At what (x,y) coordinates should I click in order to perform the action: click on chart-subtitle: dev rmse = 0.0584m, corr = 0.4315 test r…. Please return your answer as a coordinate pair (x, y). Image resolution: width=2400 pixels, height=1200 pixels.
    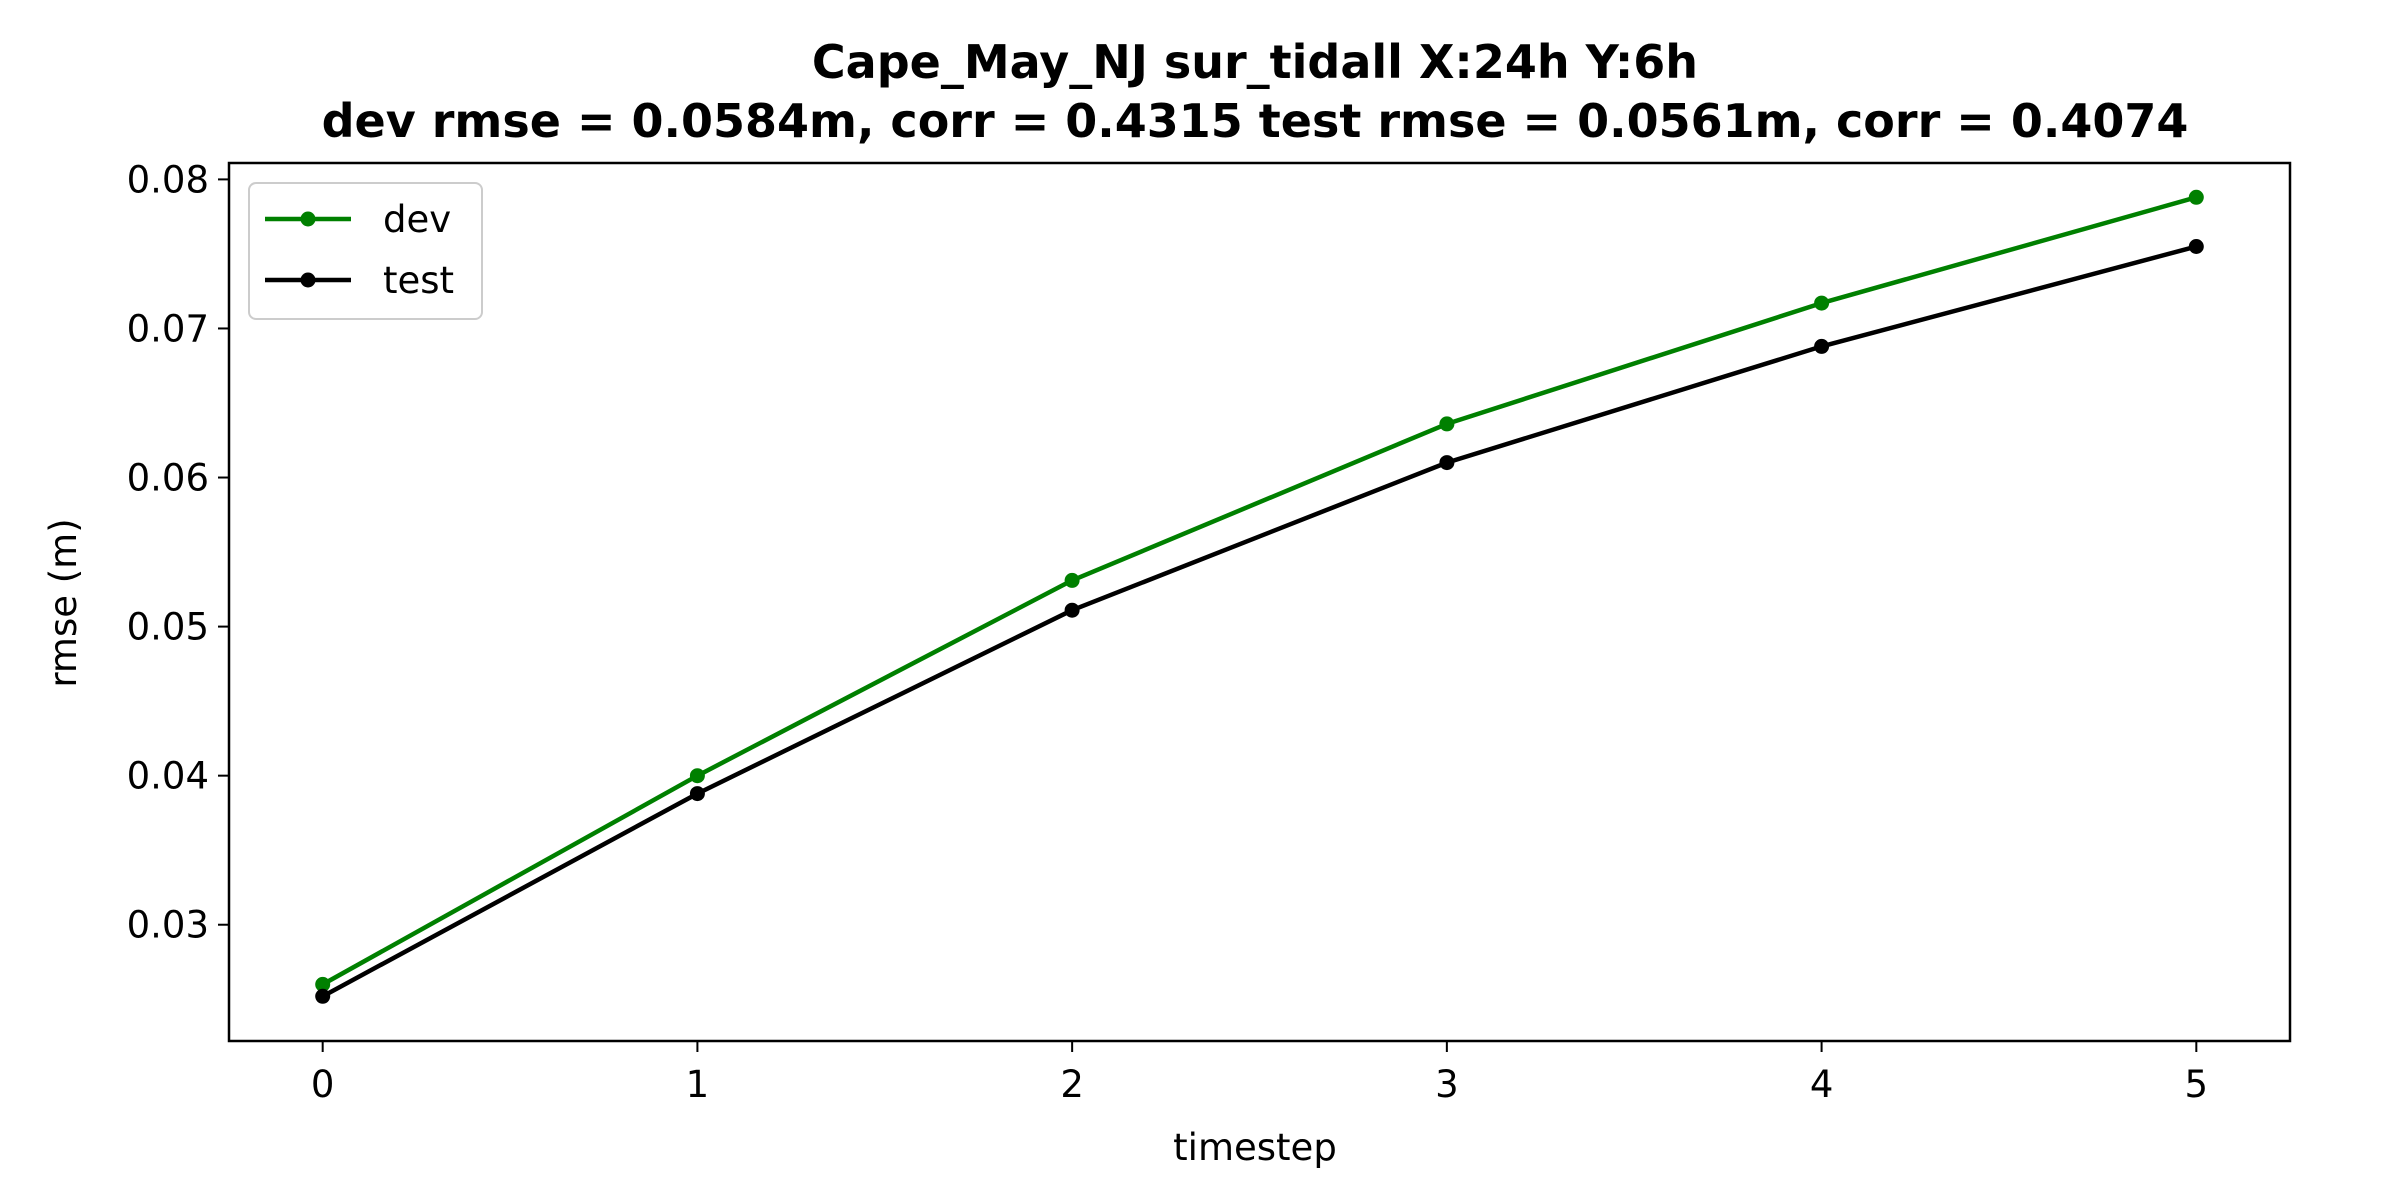
    Looking at the image, I should click on (1255, 121).